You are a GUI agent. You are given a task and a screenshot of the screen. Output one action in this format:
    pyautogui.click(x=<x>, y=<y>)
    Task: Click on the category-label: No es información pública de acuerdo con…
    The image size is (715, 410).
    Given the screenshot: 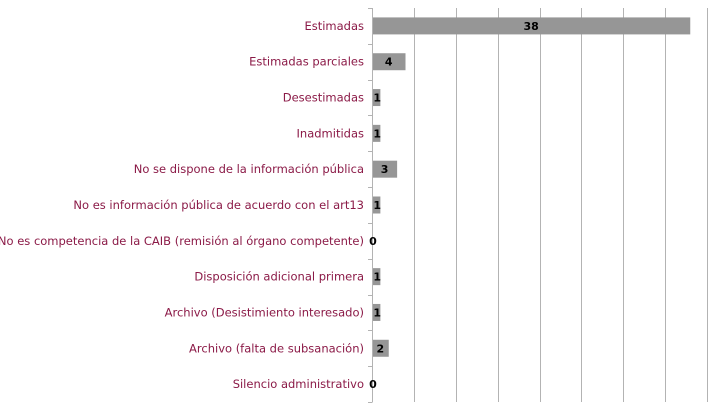 What is the action you would take?
    pyautogui.click(x=218, y=205)
    